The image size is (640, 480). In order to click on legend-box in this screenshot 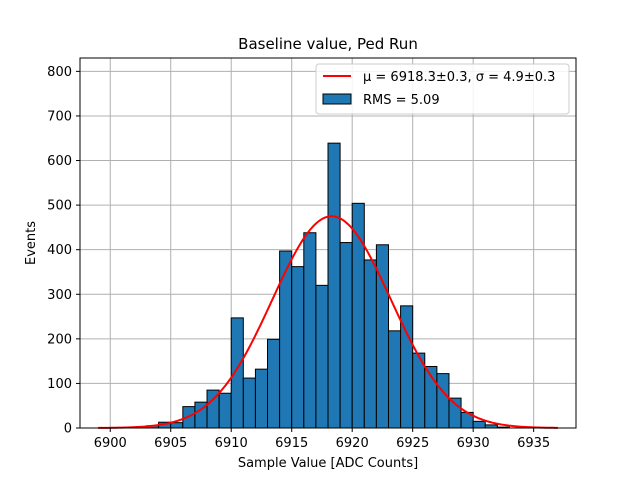, I will do `click(442, 89)`.